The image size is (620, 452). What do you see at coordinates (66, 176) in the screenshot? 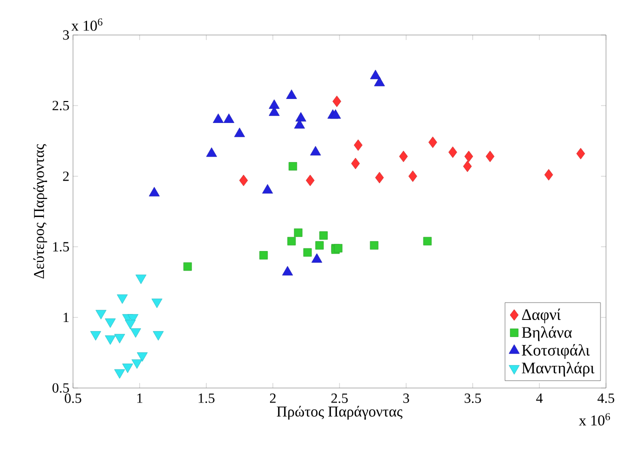
I see `y-tick-label: 2` at bounding box center [66, 176].